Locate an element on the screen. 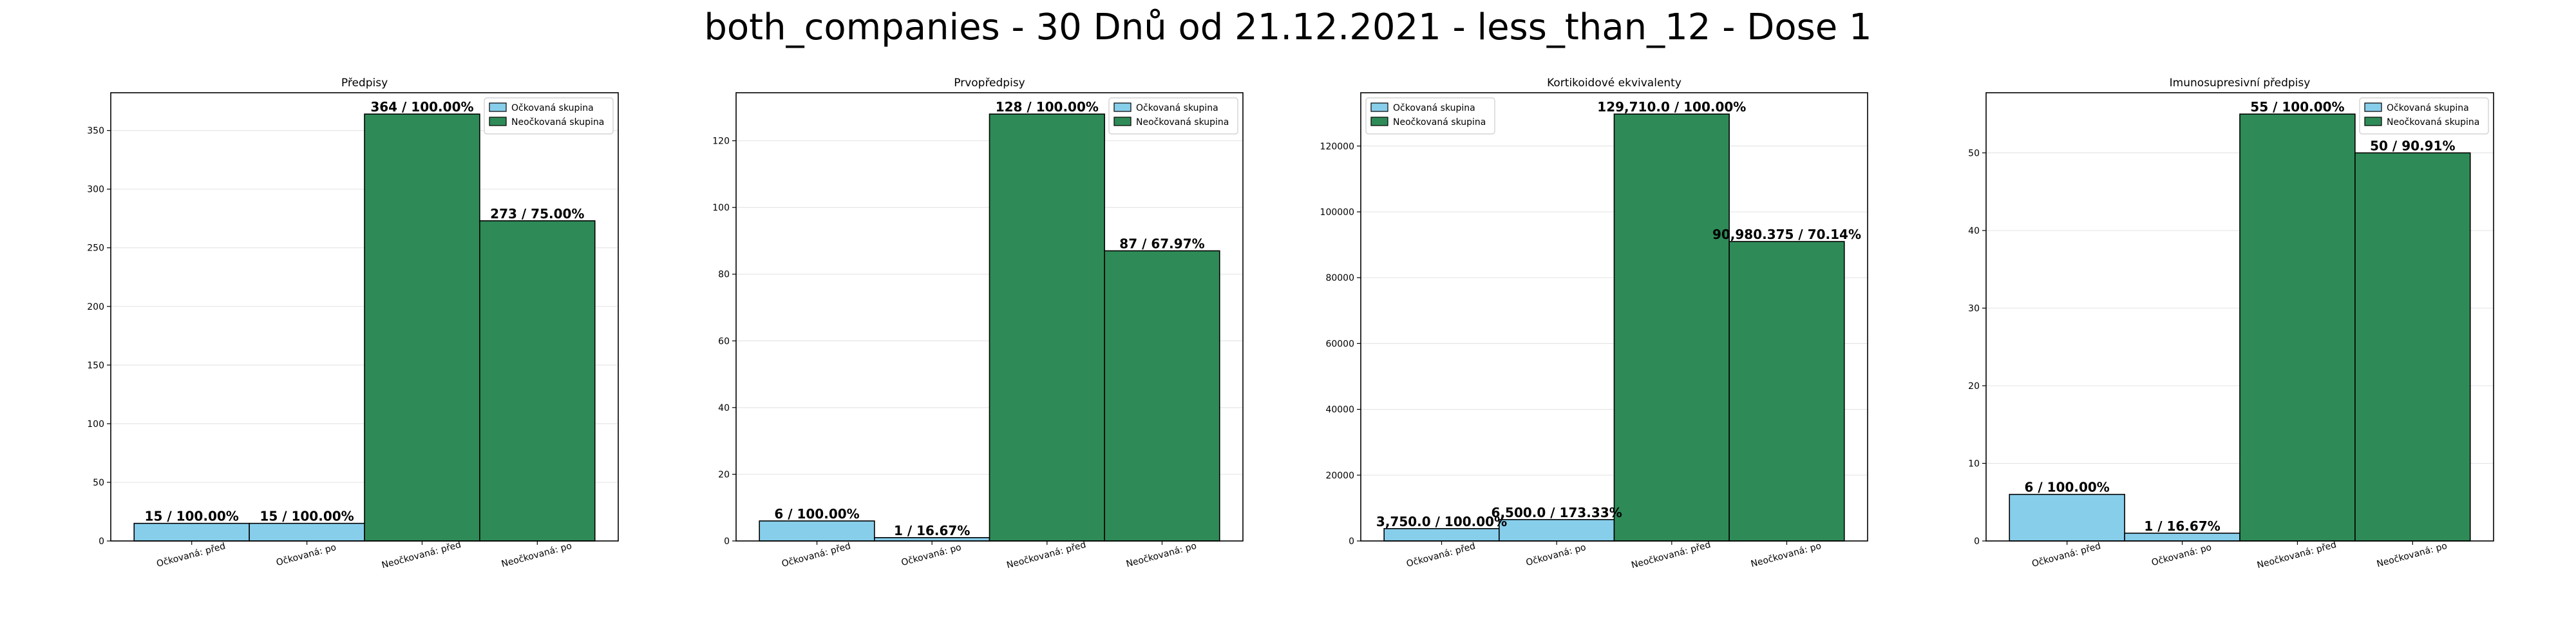  bar-value-label: 87 / 67.97% is located at coordinates (1161, 243).